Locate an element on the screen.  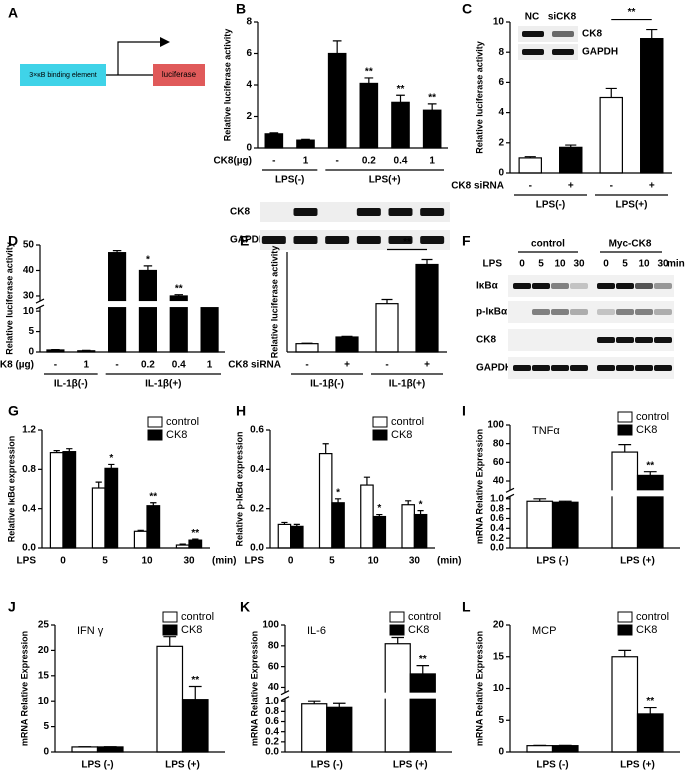
x-tick-label: + is located at coordinates (427, 365).